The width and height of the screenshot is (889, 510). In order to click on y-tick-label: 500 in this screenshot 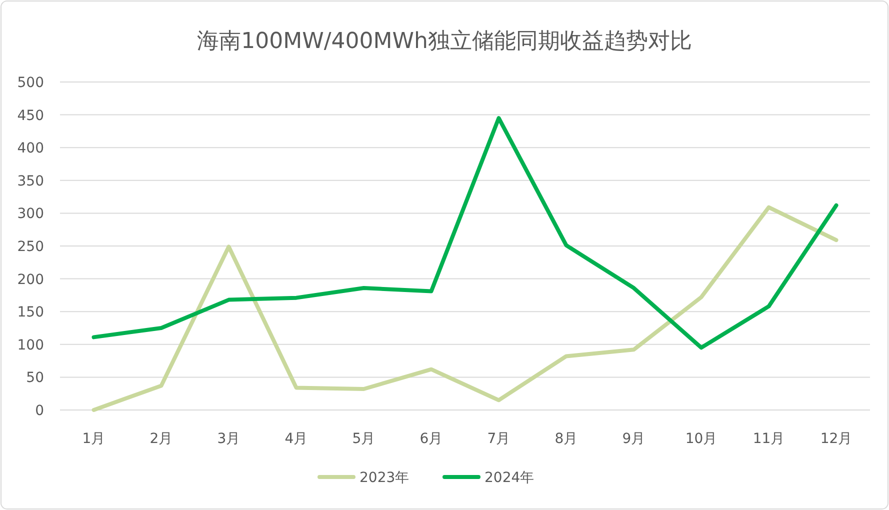, I will do `click(30, 83)`.